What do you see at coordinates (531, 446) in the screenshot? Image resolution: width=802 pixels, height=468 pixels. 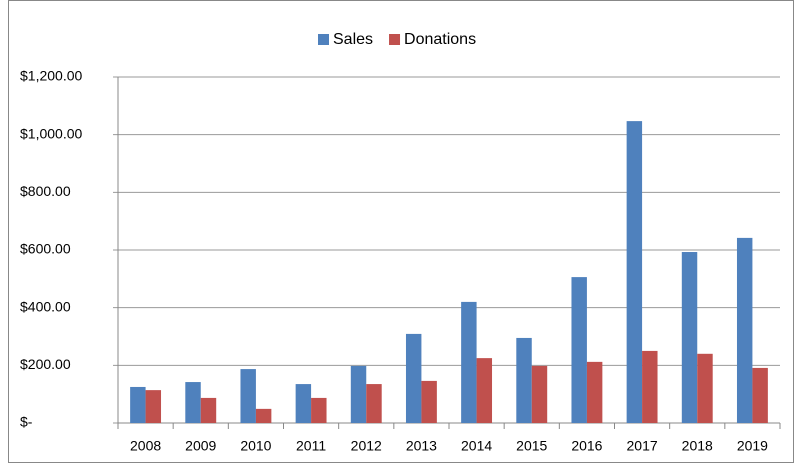 I see `x-tick-label: 2015` at bounding box center [531, 446].